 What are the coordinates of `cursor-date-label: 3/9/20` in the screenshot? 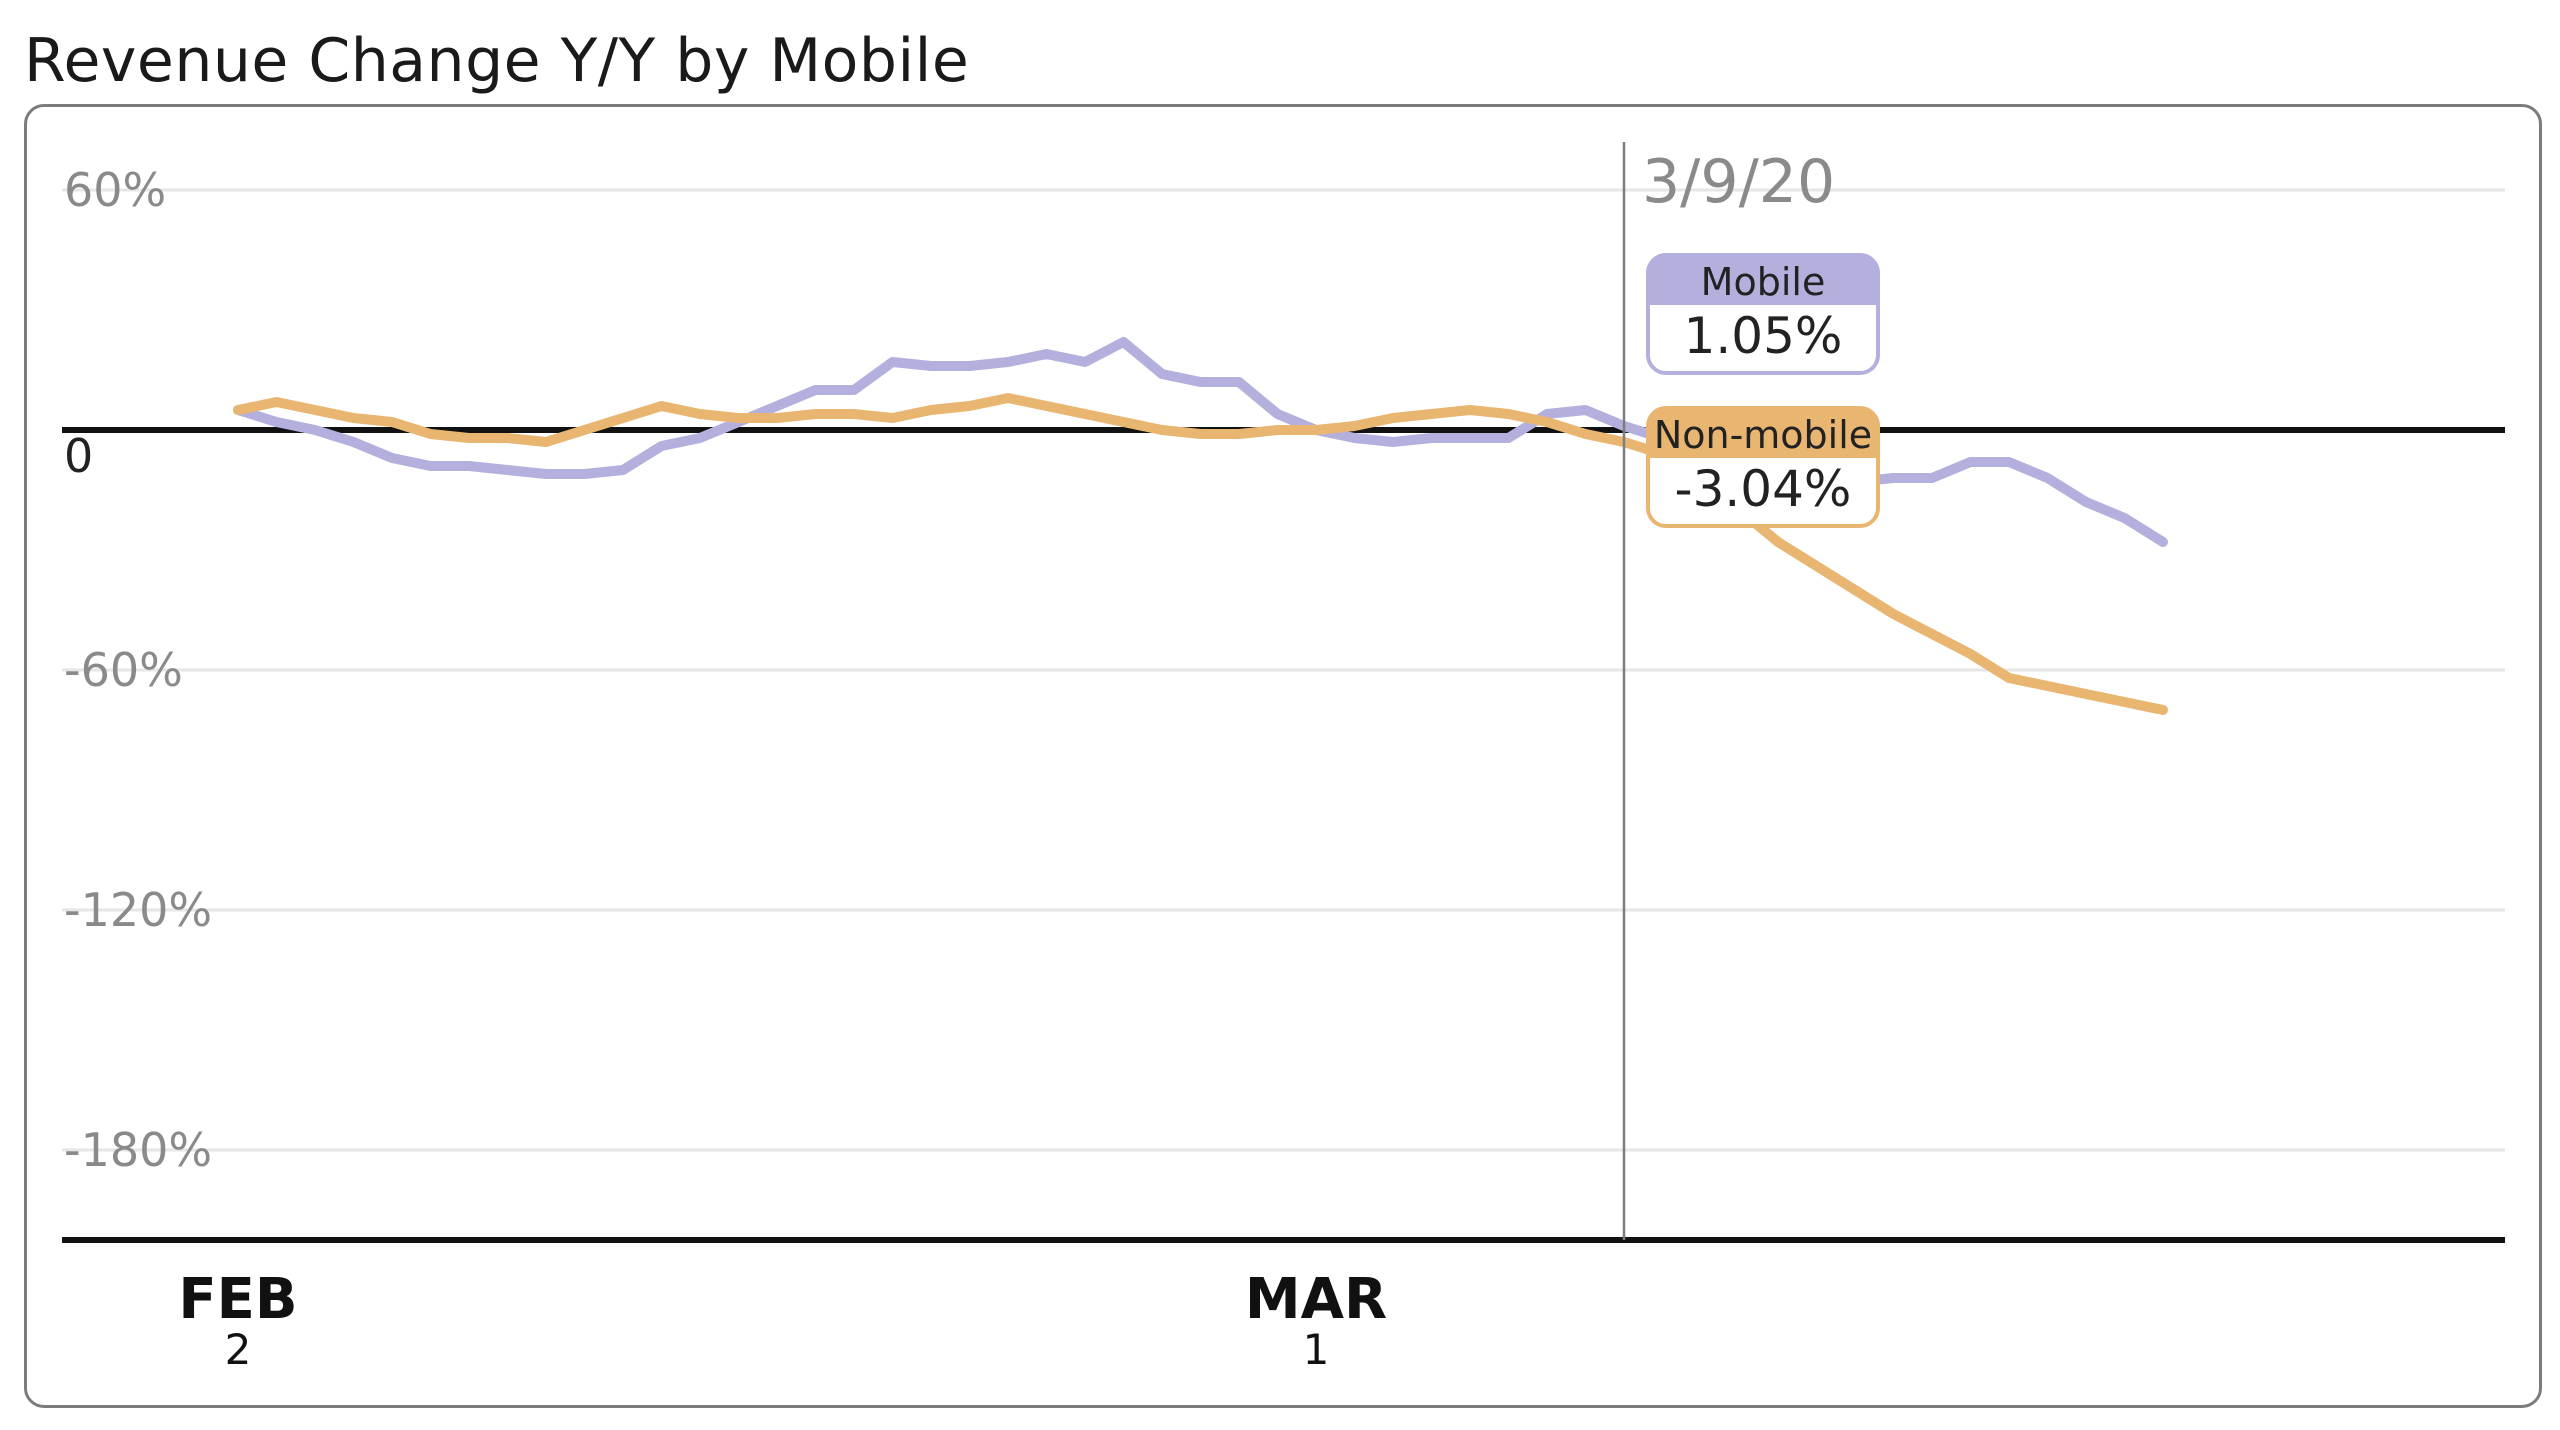 It's located at (1738, 182).